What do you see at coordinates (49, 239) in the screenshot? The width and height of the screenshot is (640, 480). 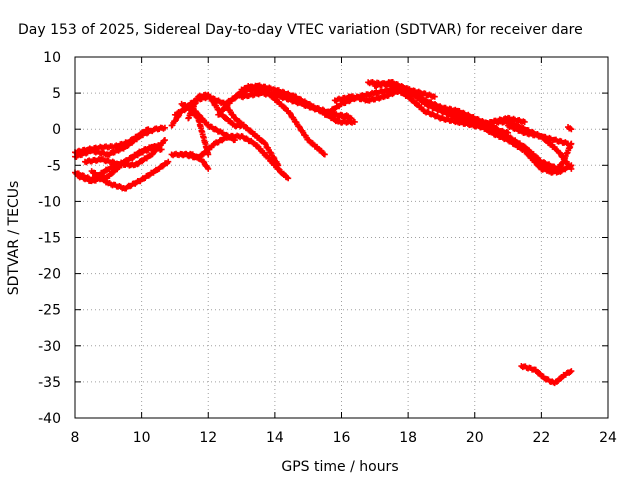 I see `y-tick-label: -15` at bounding box center [49, 239].